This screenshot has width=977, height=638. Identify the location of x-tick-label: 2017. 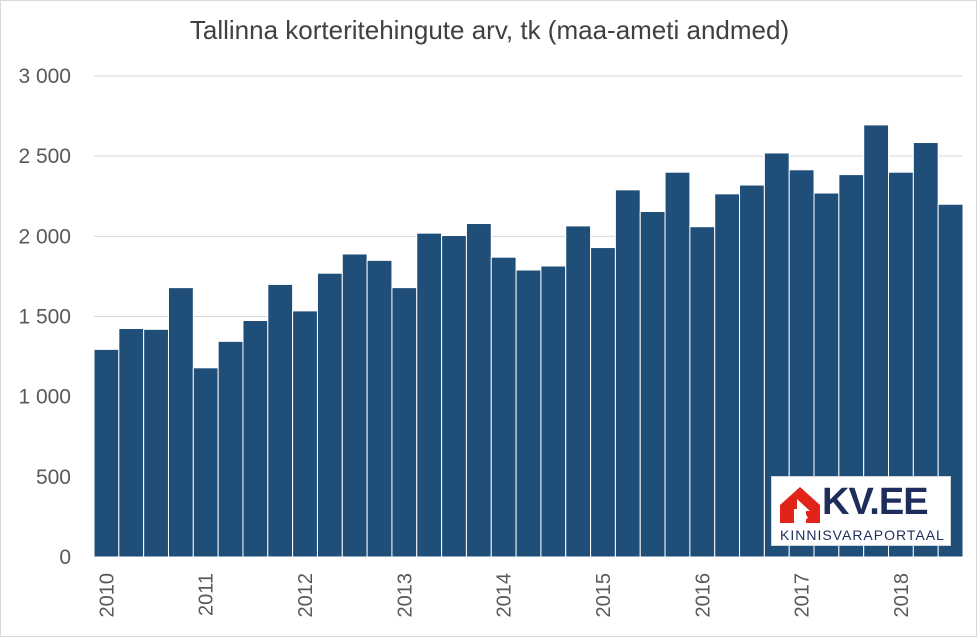
(803, 595).